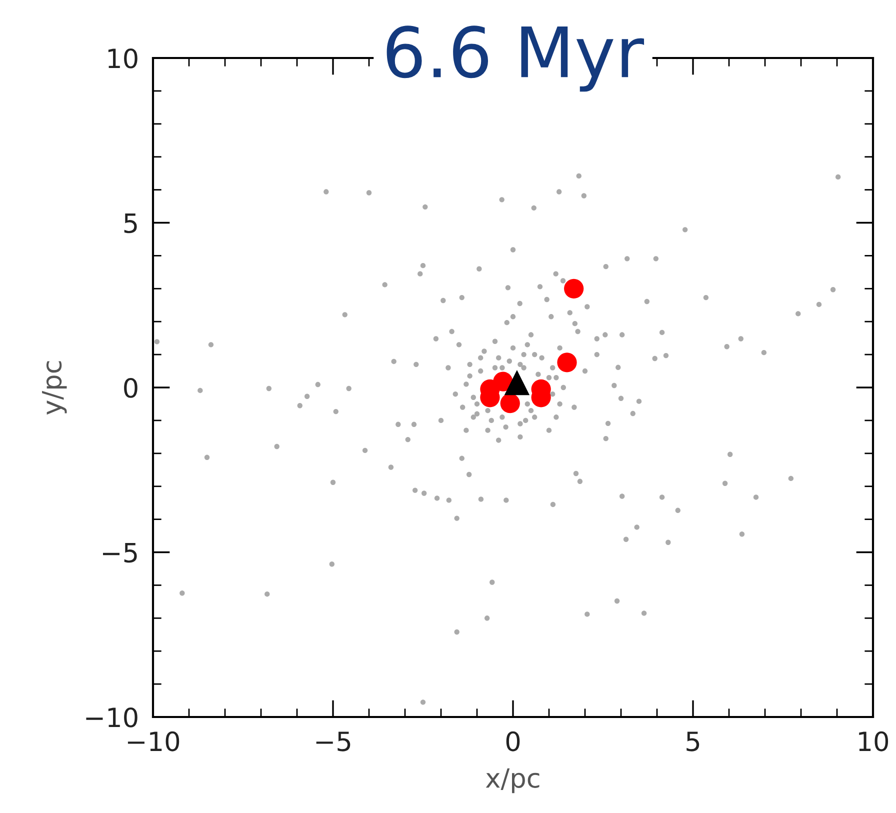 This screenshot has height=813, width=896. What do you see at coordinates (693, 742) in the screenshot?
I see `x-tick-label: 5` at bounding box center [693, 742].